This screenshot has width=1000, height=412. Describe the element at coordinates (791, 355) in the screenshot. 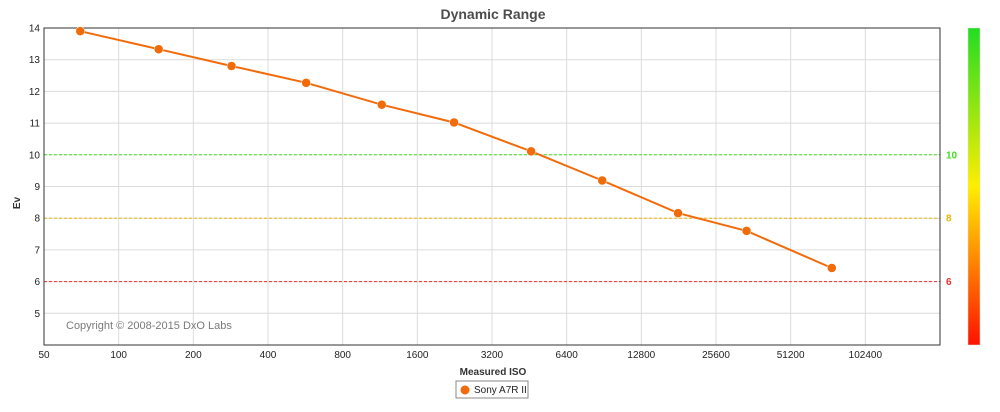

I see `x-tick-label: 51200` at that location.